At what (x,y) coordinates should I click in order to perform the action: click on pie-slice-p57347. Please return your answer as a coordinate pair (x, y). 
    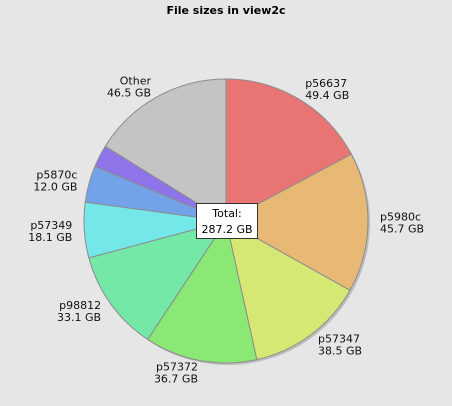
    Looking at the image, I should click on (288, 290).